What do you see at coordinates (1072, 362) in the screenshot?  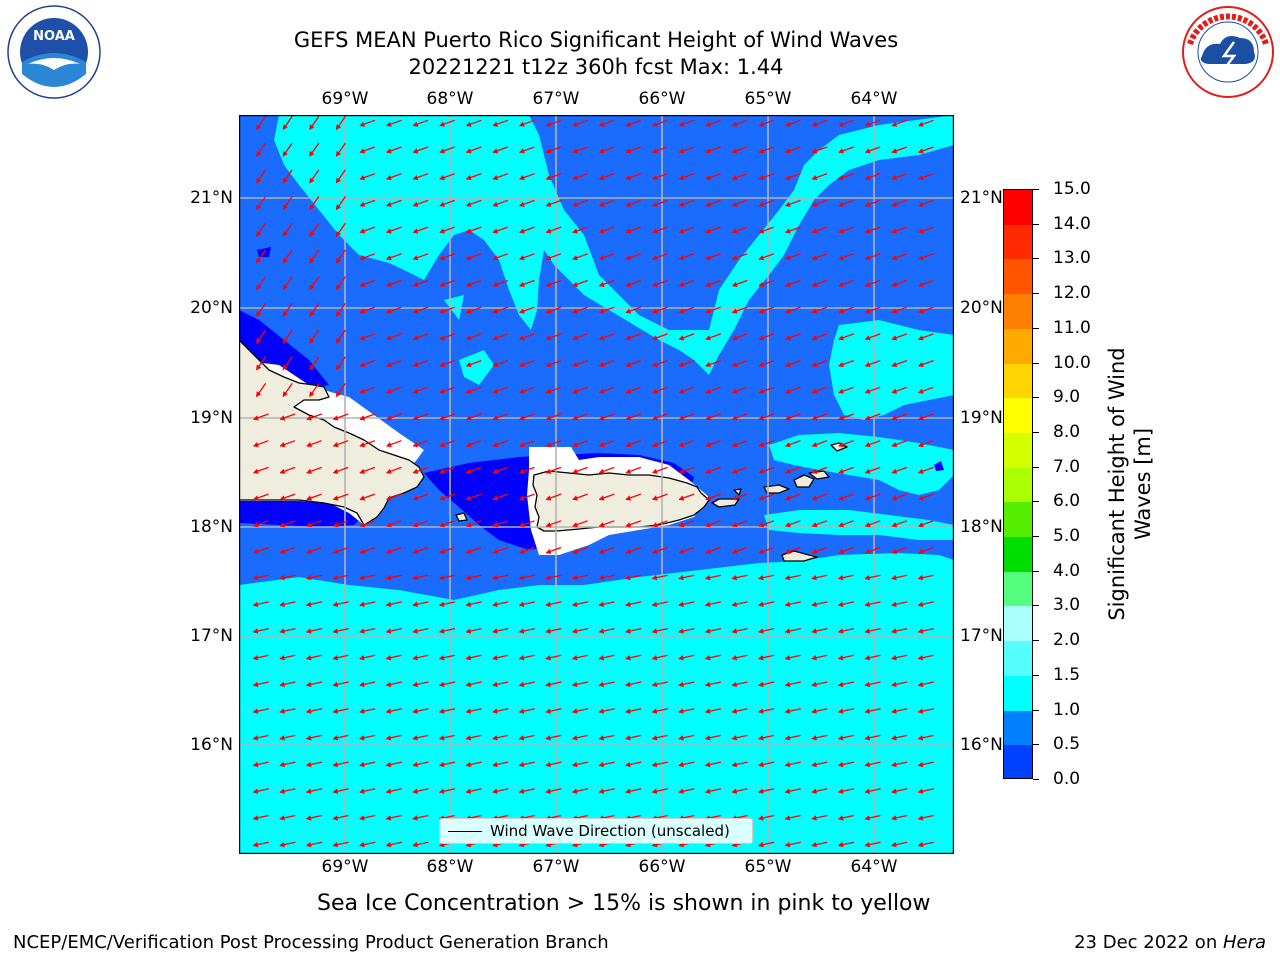 I see `colorbar-tick-label: 10.0` at bounding box center [1072, 362].